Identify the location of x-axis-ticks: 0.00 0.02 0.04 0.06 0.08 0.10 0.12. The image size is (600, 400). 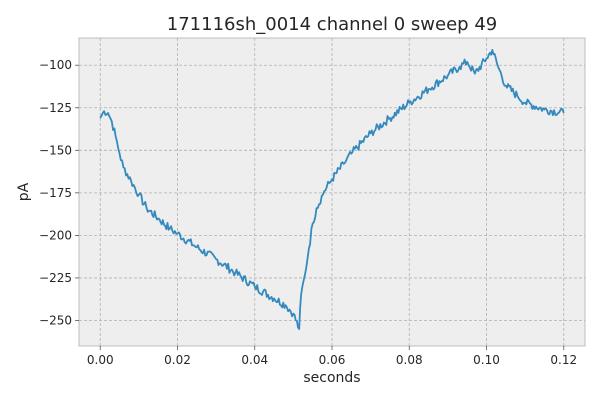
(332, 356).